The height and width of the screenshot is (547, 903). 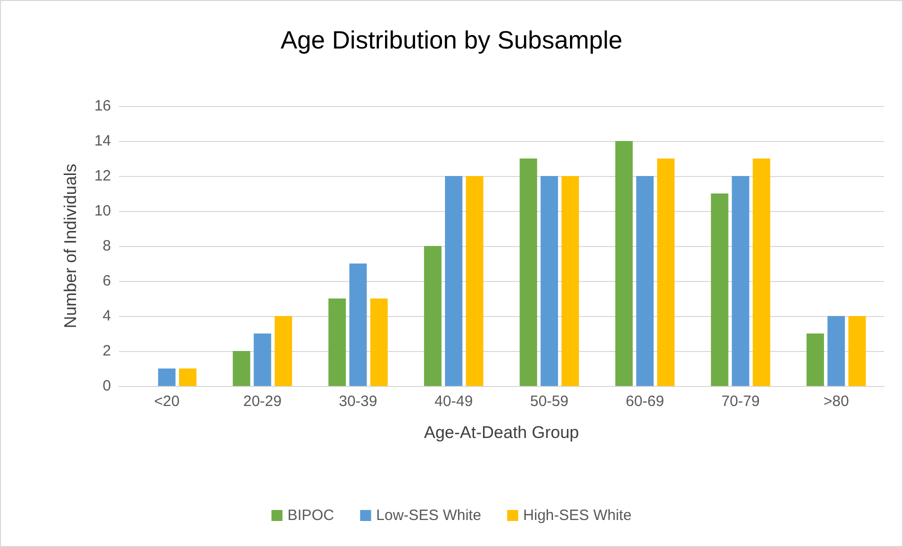 I want to click on y-tick-label: 4, so click(x=106, y=316).